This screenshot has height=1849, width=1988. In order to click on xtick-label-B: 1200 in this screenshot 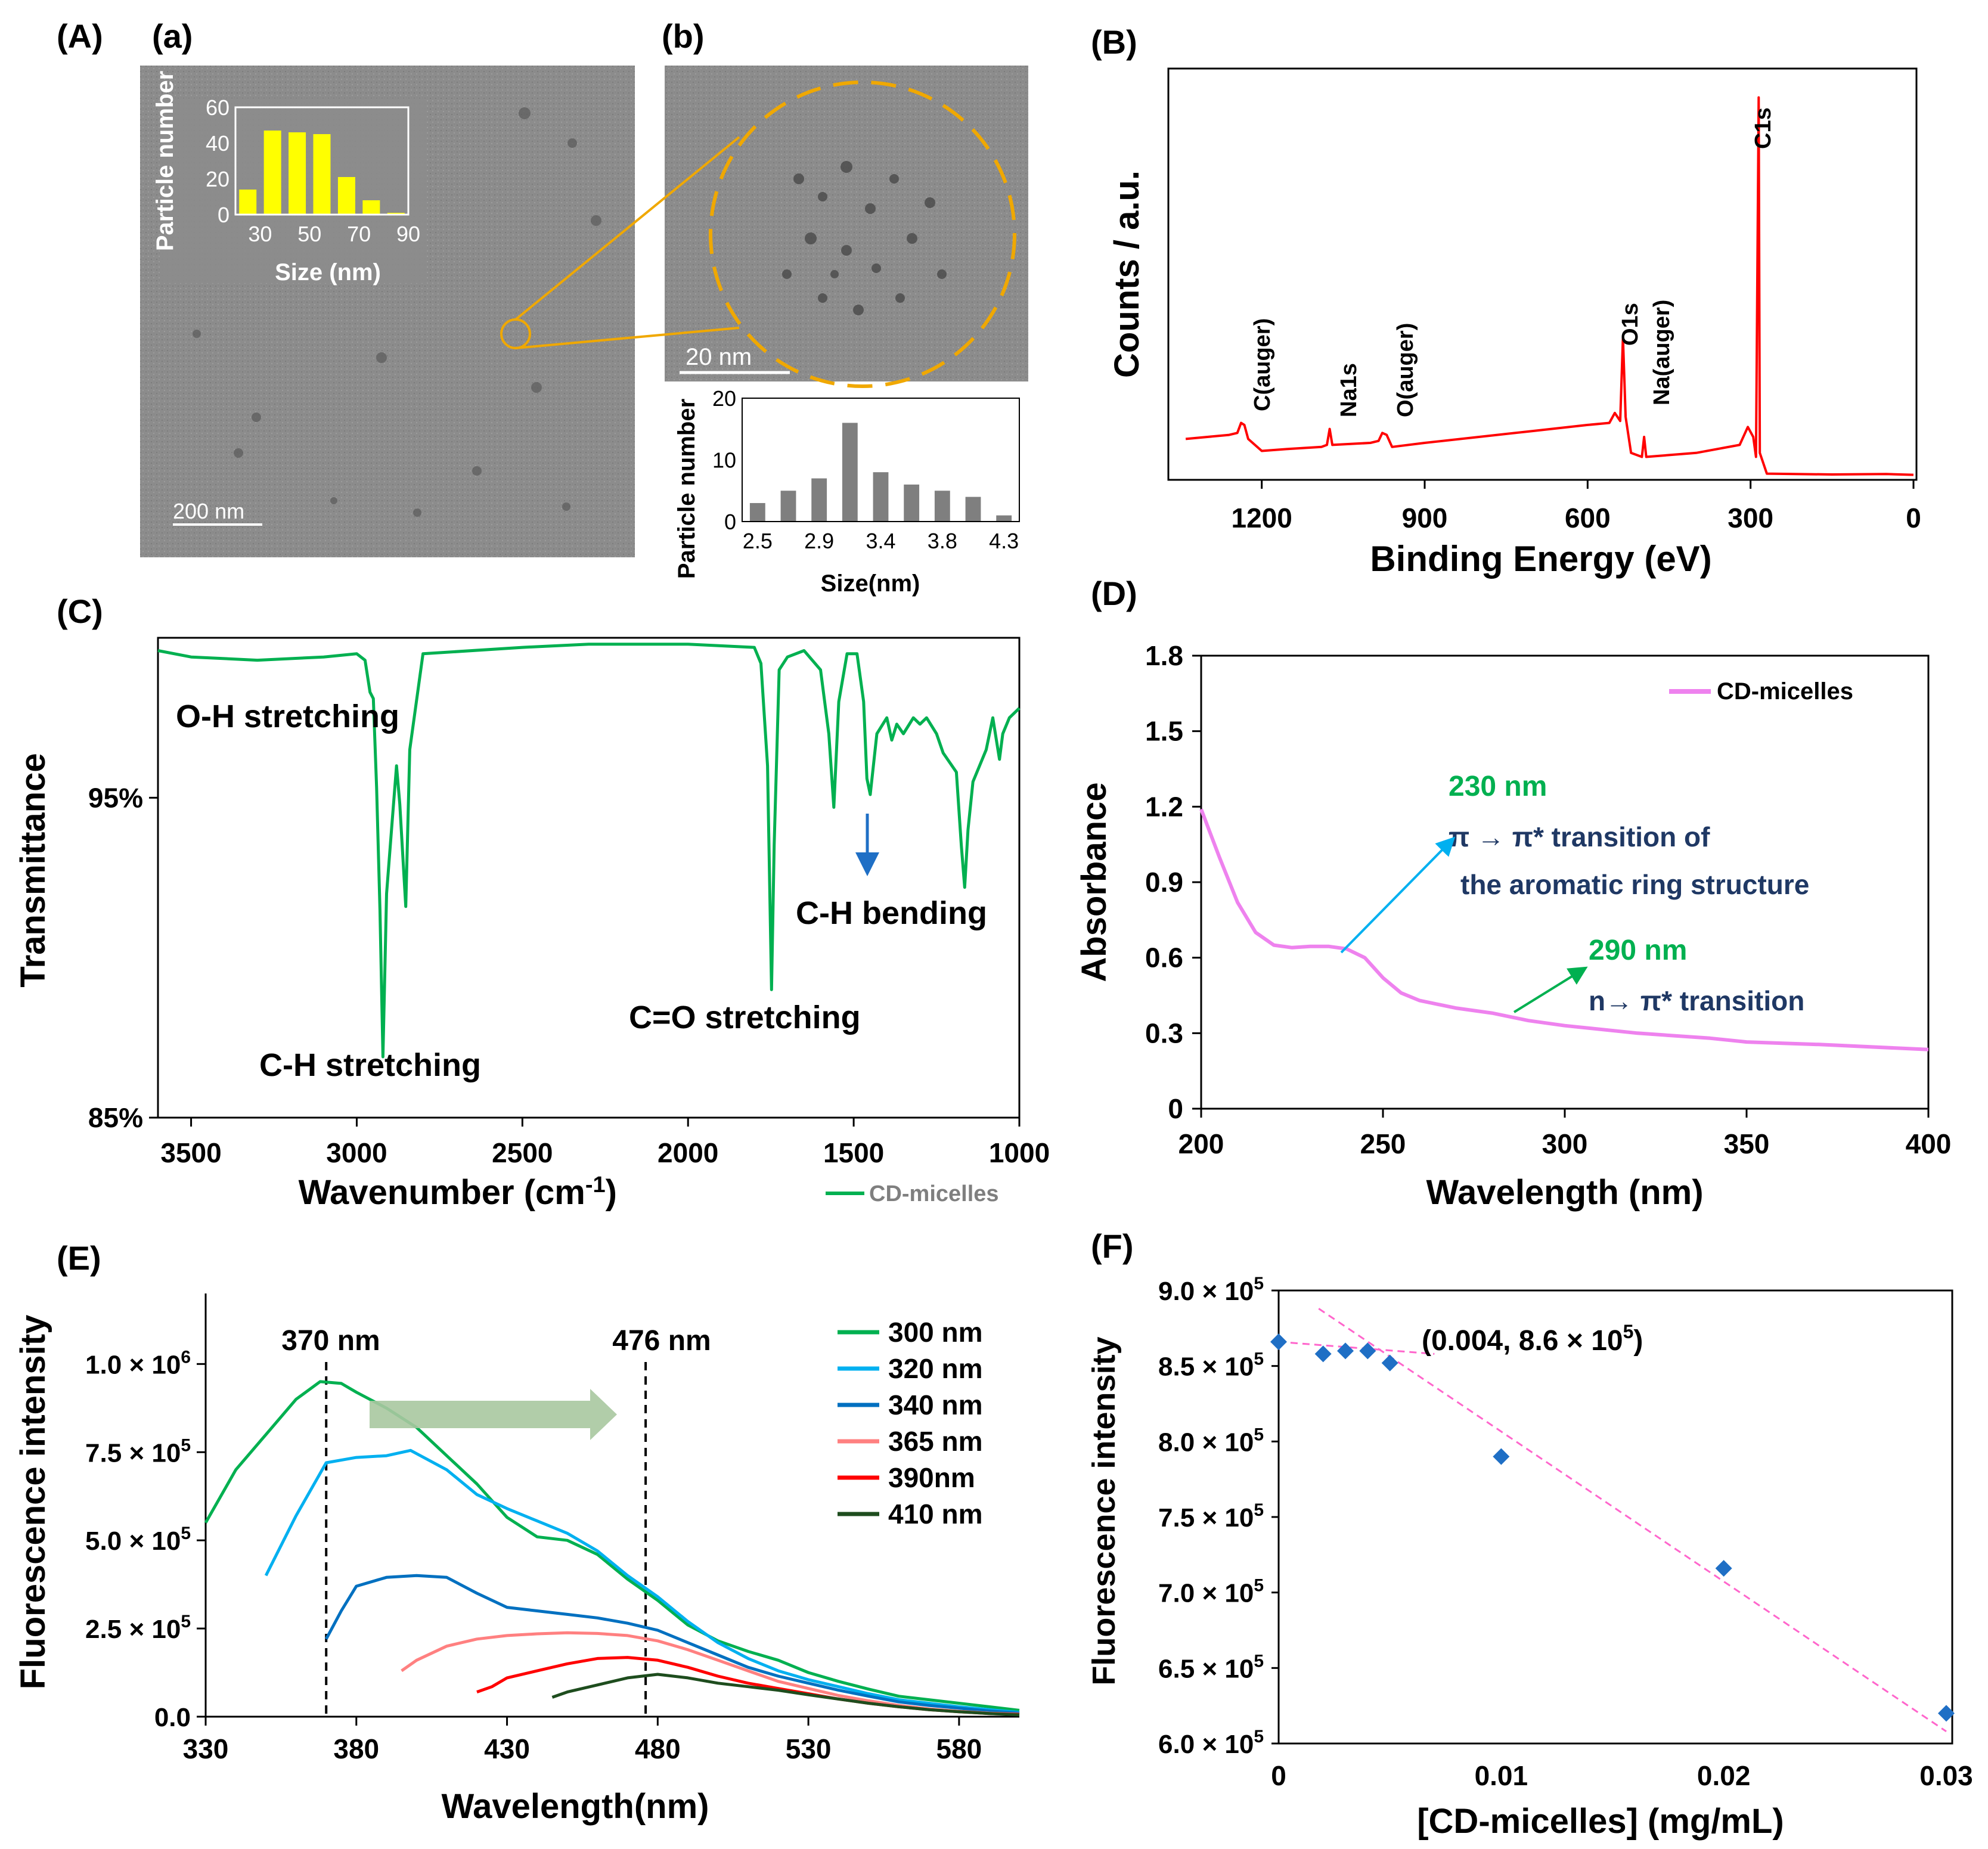, I will do `click(1262, 517)`.